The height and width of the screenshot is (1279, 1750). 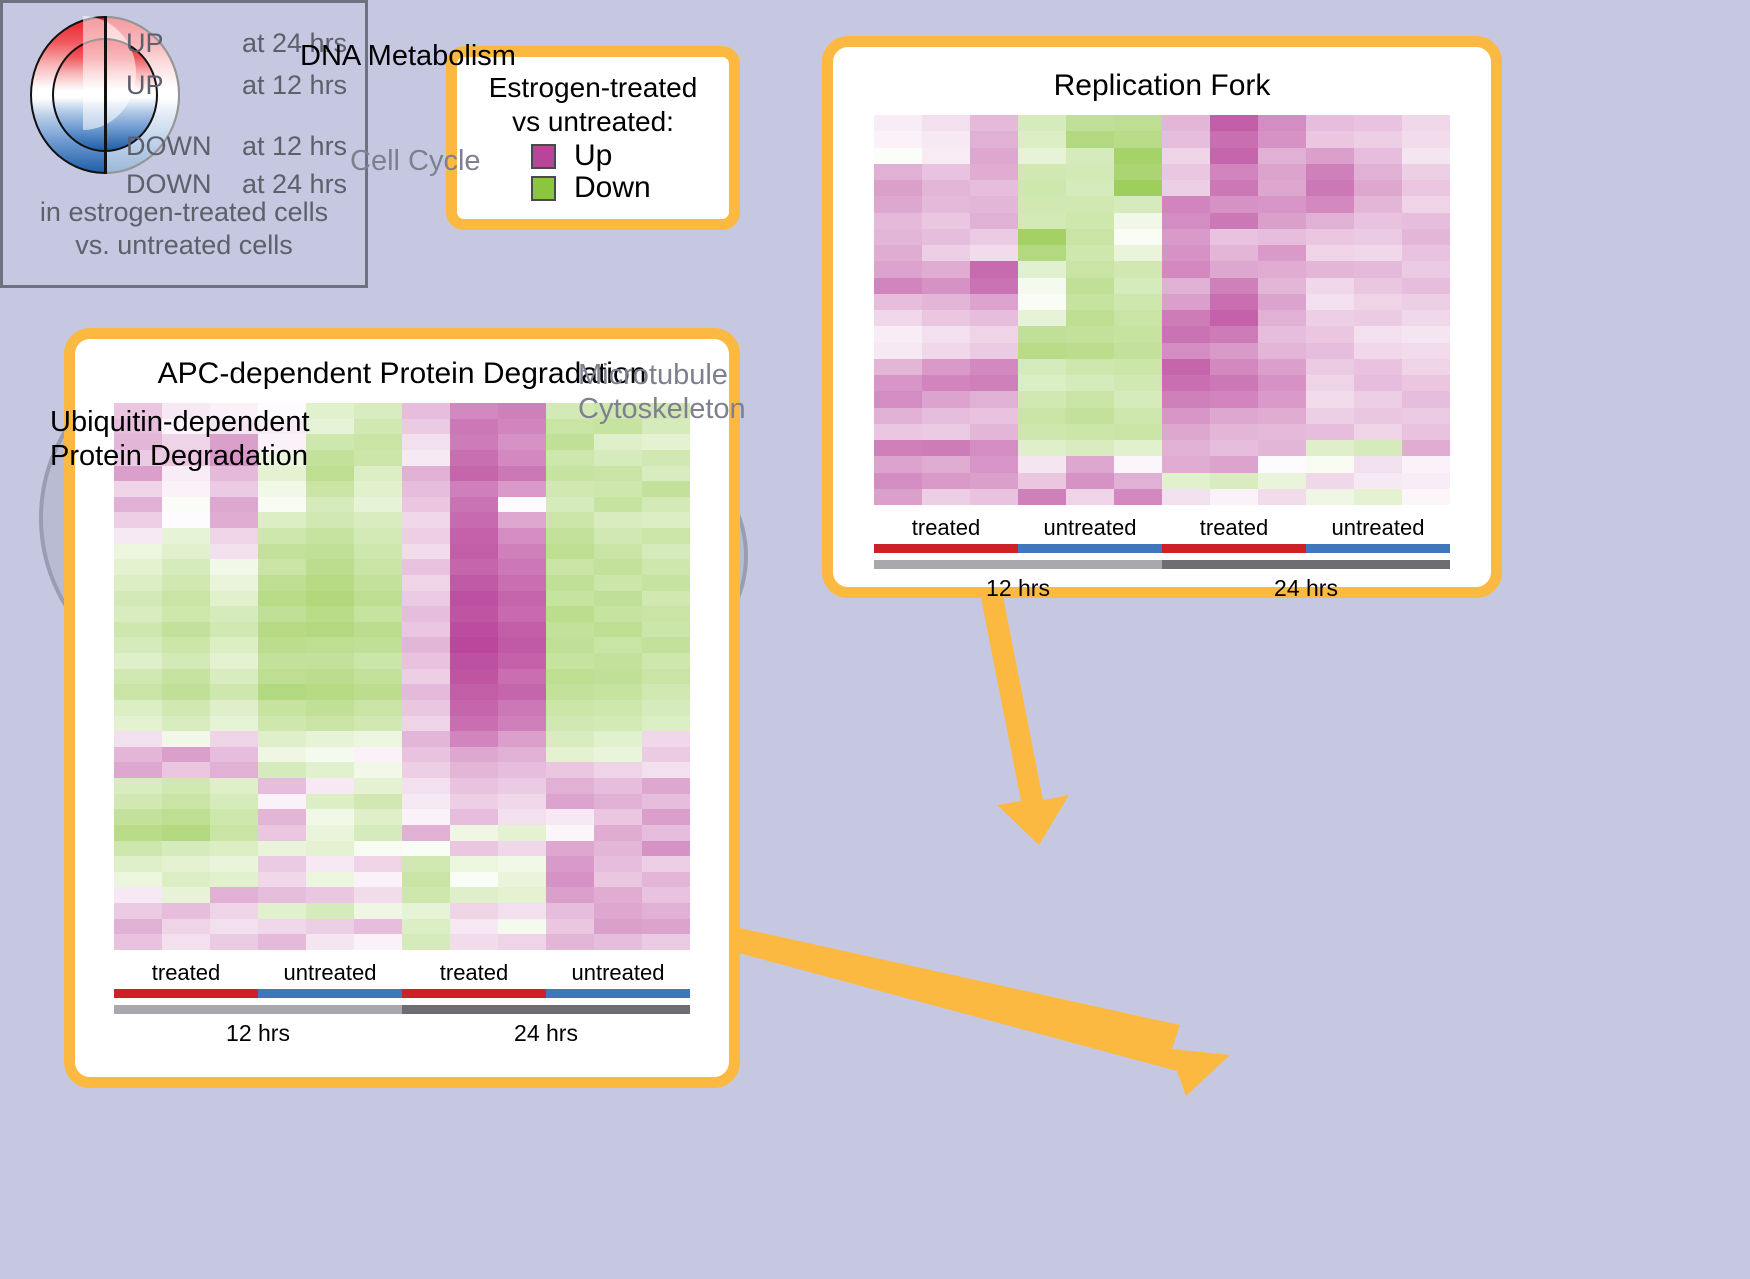 What do you see at coordinates (402, 676) in the screenshot?
I see `apc-degradation-heatmap` at bounding box center [402, 676].